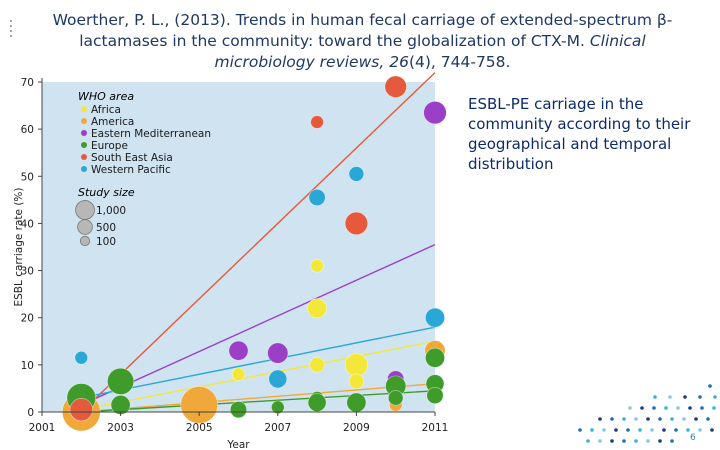 This screenshot has height=450, width=720. Describe the element at coordinates (399, 62) in the screenshot. I see `citation-volume: 26` at that location.